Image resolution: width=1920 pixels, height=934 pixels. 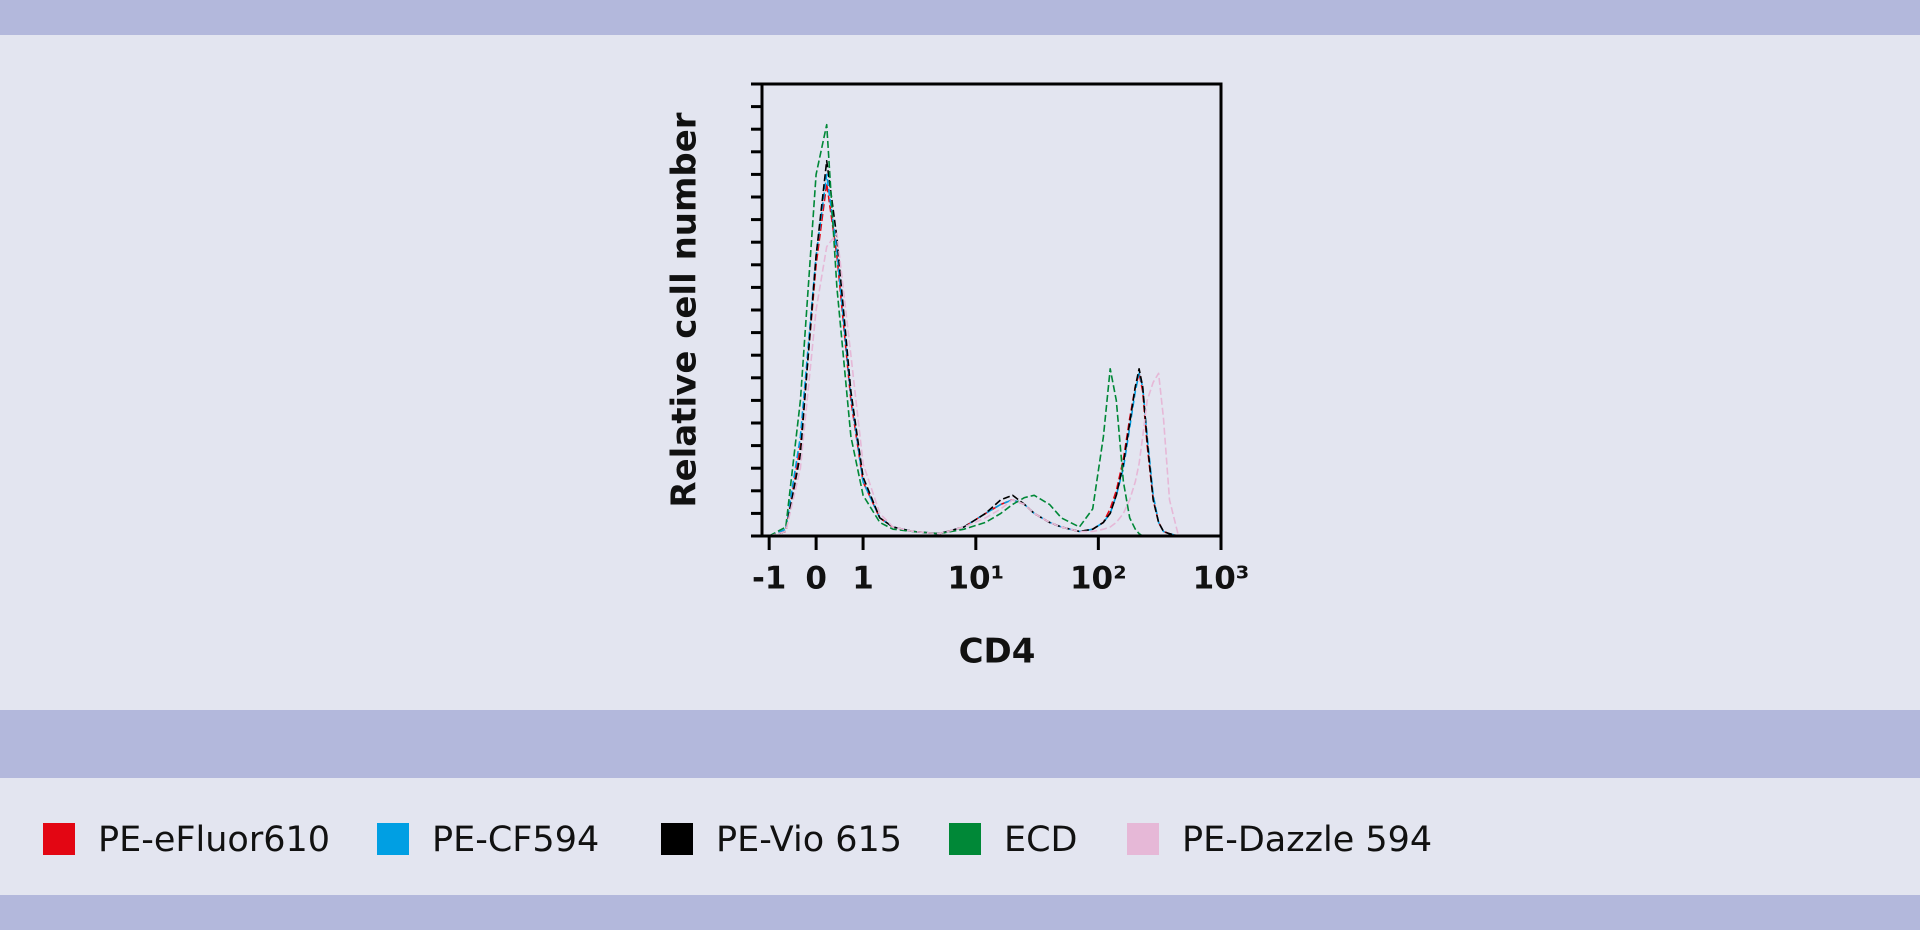 What do you see at coordinates (1221, 579) in the screenshot?
I see `x-tick-label: 10³` at bounding box center [1221, 579].